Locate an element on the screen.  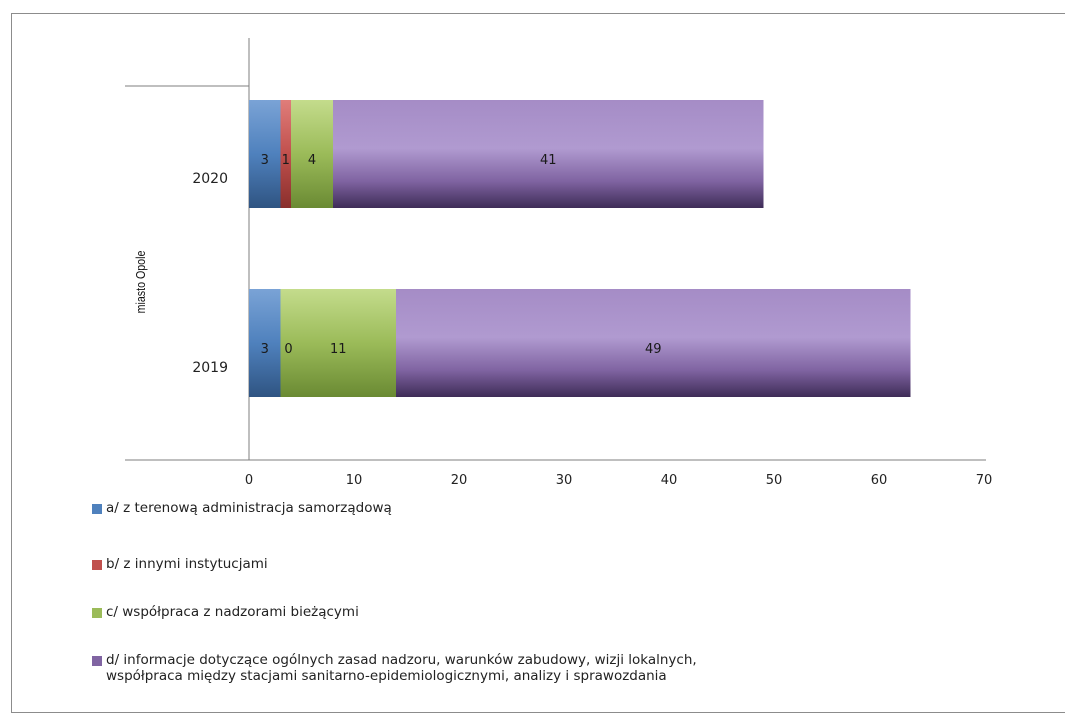
data-label: 1 is located at coordinates (286, 160).